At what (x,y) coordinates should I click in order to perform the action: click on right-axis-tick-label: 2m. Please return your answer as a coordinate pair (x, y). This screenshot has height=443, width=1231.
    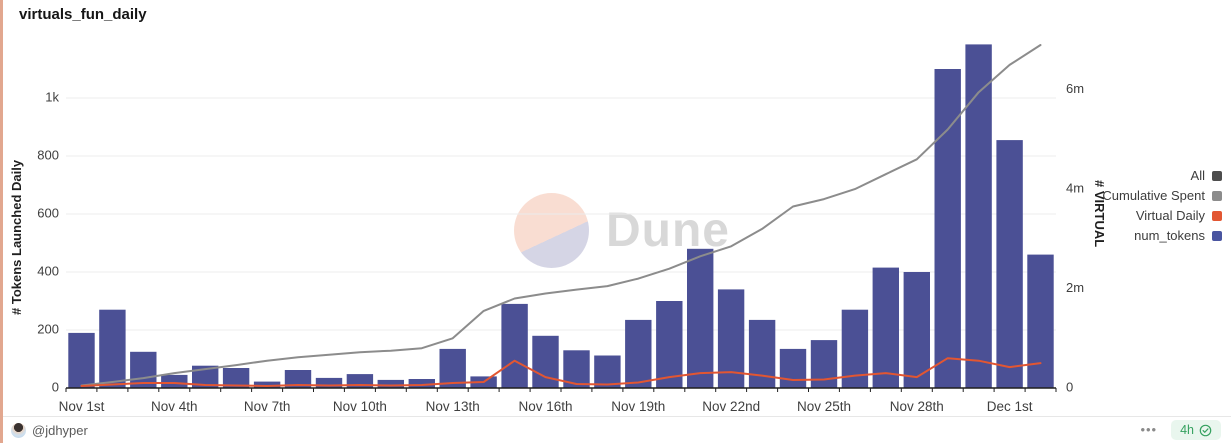
    Looking at the image, I should click on (1075, 287).